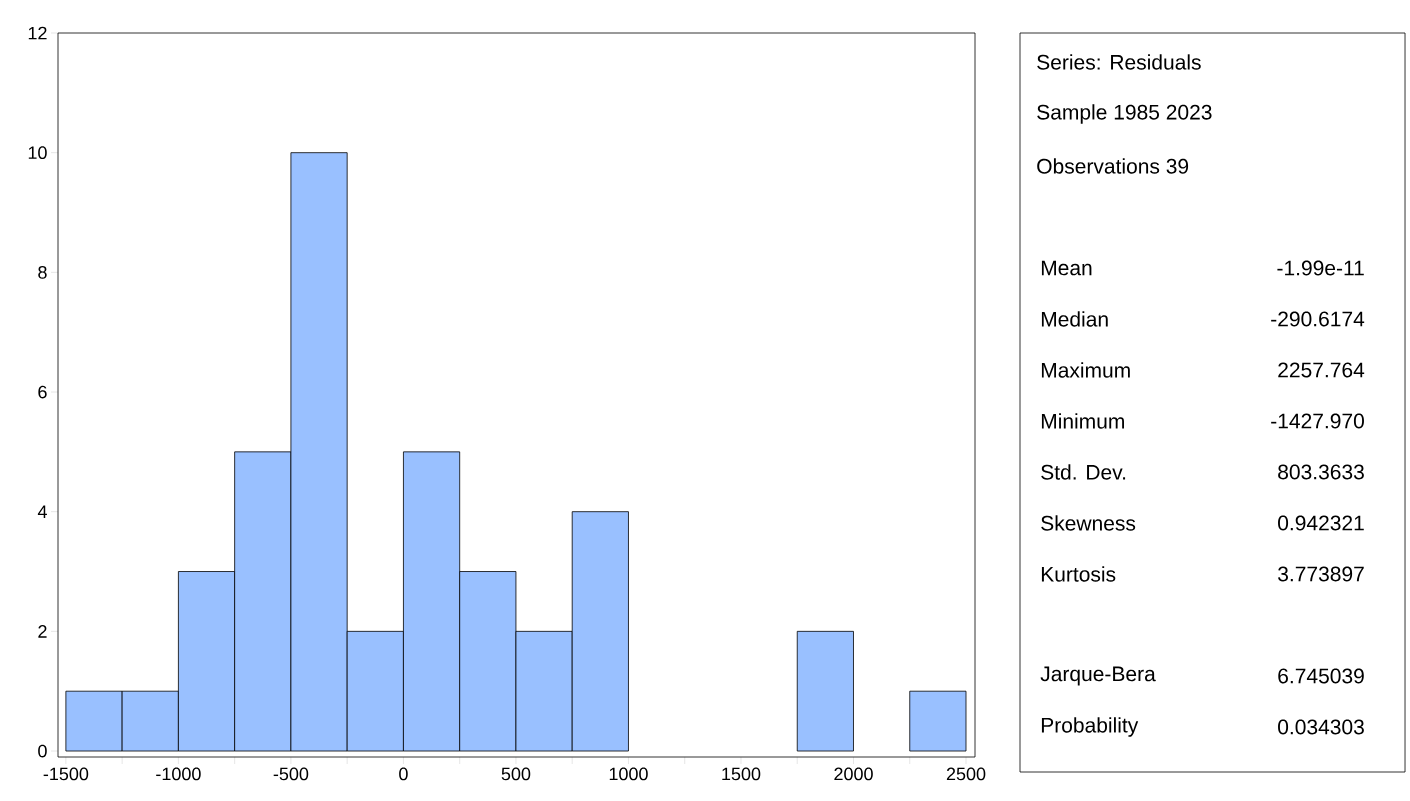 Image resolution: width=1410 pixels, height=801 pixels. What do you see at coordinates (1085, 370) in the screenshot?
I see `text: Maximum` at bounding box center [1085, 370].